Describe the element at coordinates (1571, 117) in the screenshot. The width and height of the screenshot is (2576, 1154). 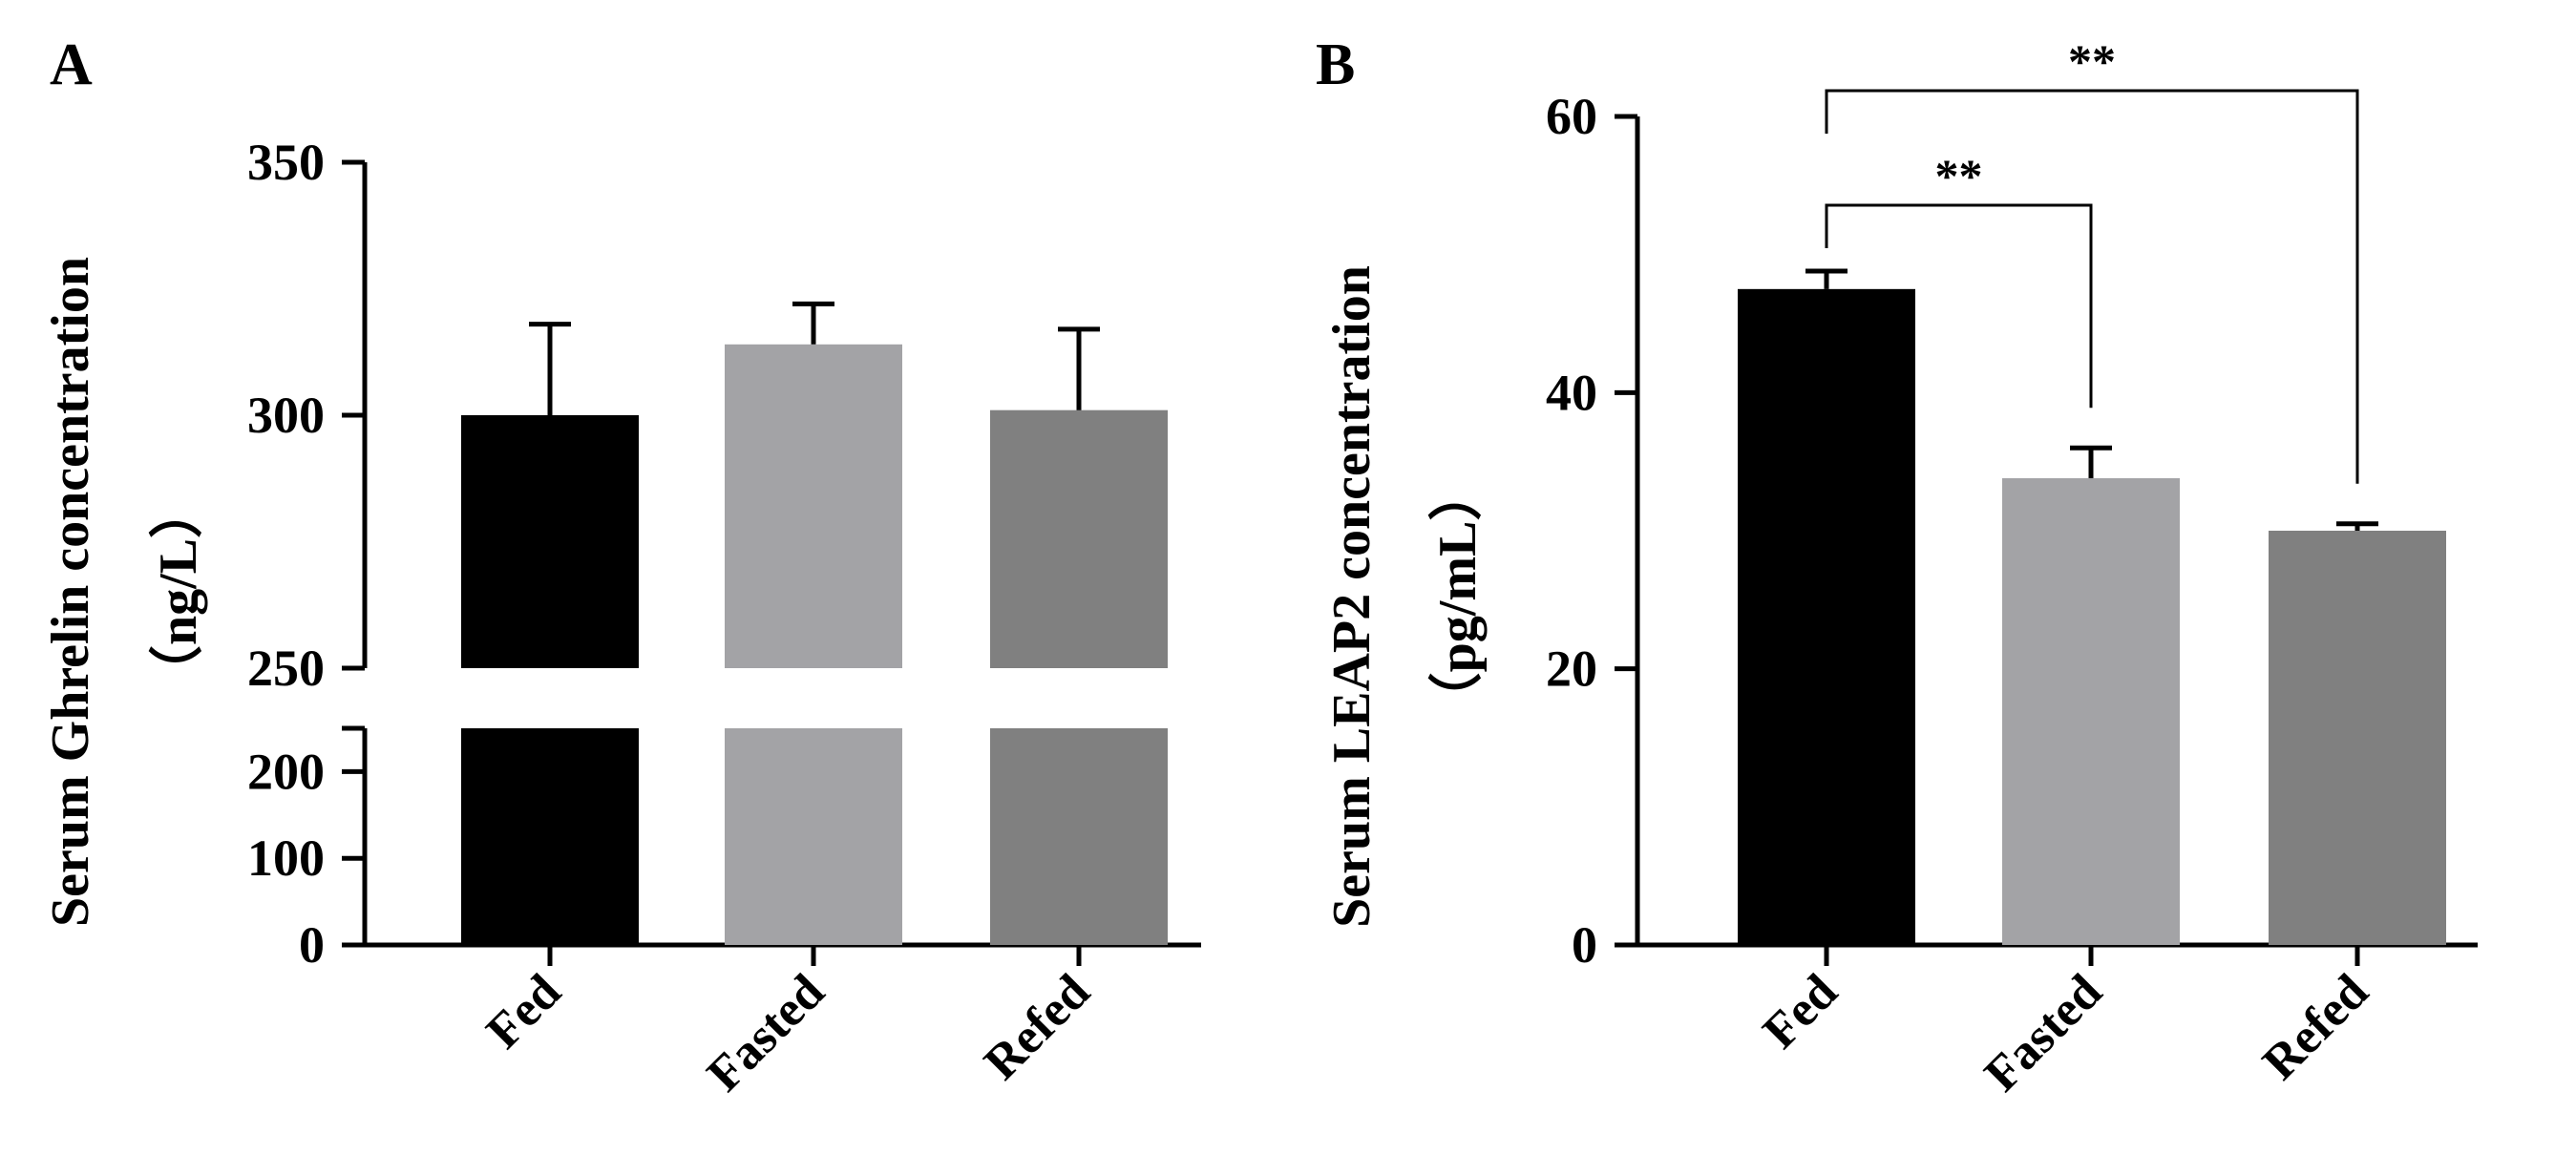
I see `y-tick-label-b: 60` at that location.